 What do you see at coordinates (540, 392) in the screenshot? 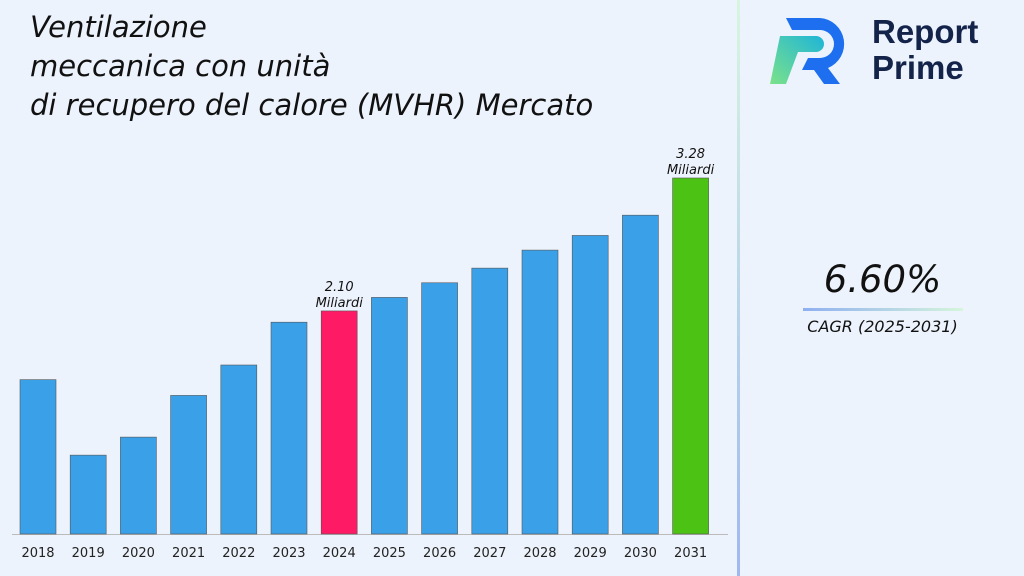
I see `bar-2028` at bounding box center [540, 392].